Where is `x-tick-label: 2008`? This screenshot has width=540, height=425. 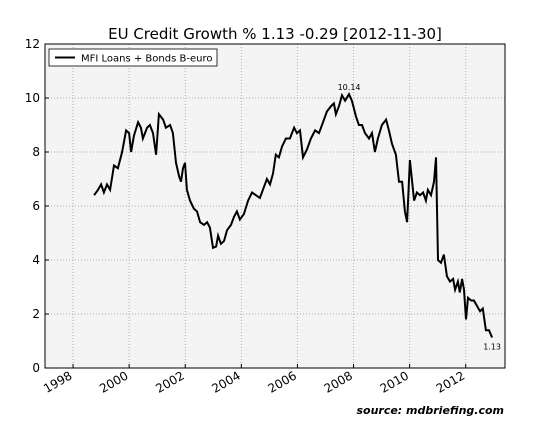 x-tick-label: 2008 is located at coordinates (338, 381).